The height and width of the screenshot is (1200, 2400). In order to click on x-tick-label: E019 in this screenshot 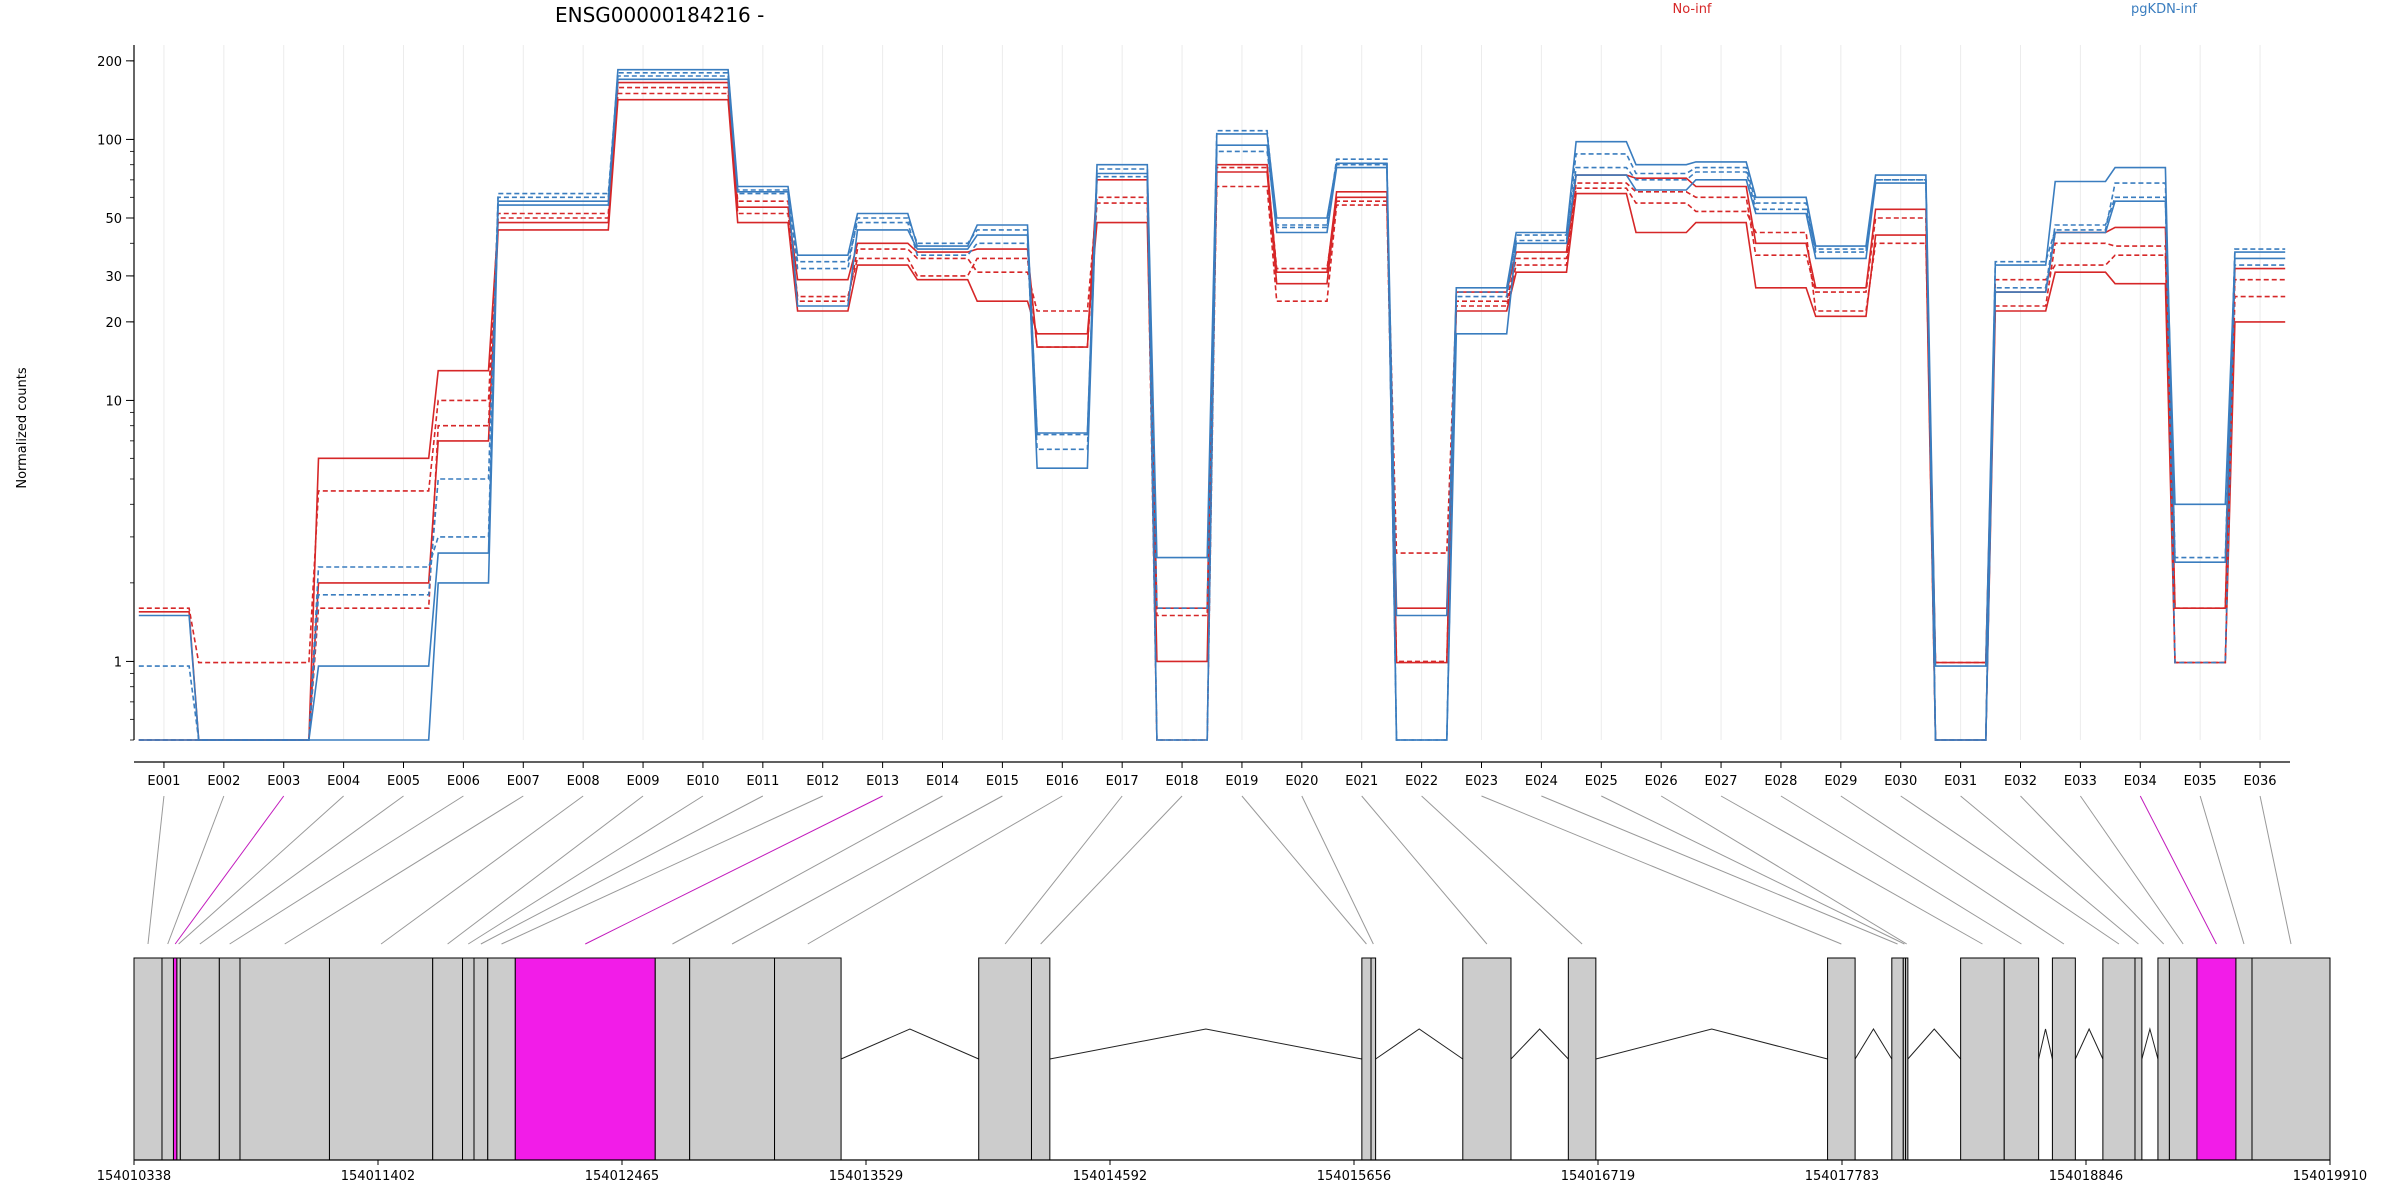, I will do `click(1241, 781)`.